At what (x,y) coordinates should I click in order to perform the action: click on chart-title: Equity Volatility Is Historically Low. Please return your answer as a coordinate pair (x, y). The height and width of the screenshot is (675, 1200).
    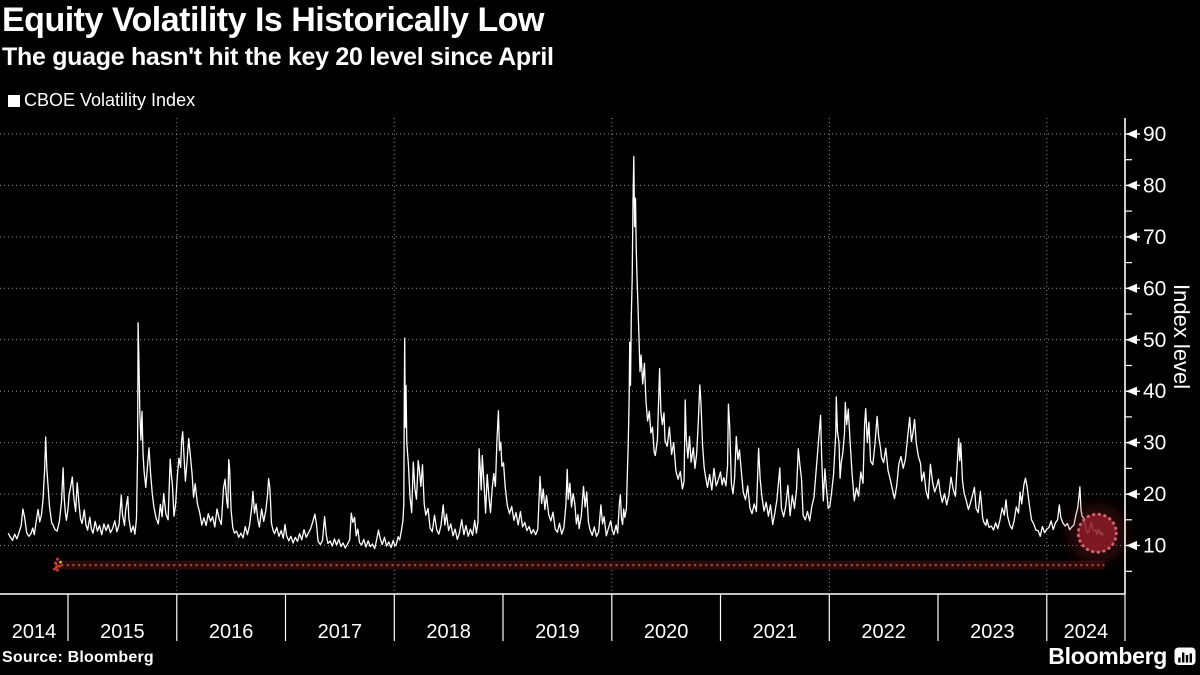
    Looking at the image, I should click on (273, 20).